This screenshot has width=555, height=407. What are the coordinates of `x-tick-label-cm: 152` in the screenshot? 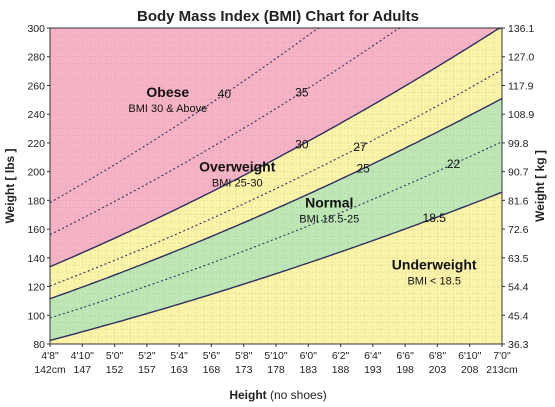 It's located at (115, 370).